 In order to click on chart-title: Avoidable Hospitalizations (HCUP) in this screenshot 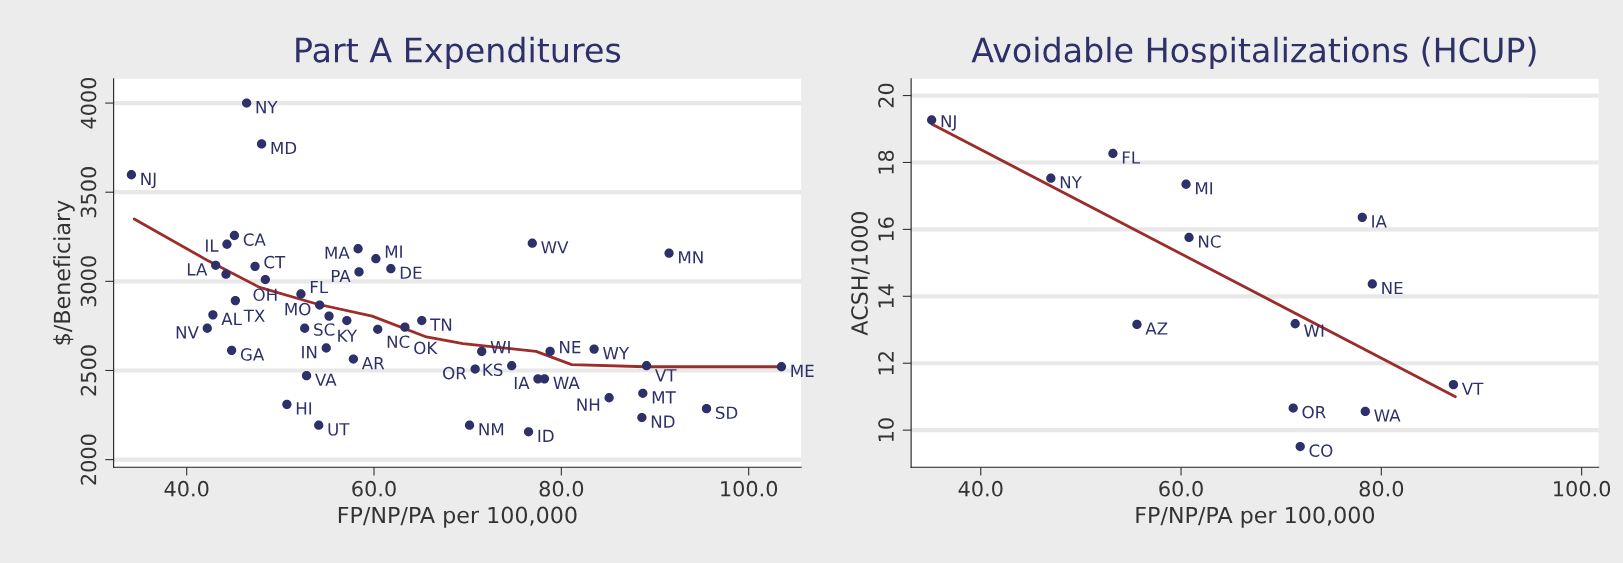, I will do `click(1253, 53)`.